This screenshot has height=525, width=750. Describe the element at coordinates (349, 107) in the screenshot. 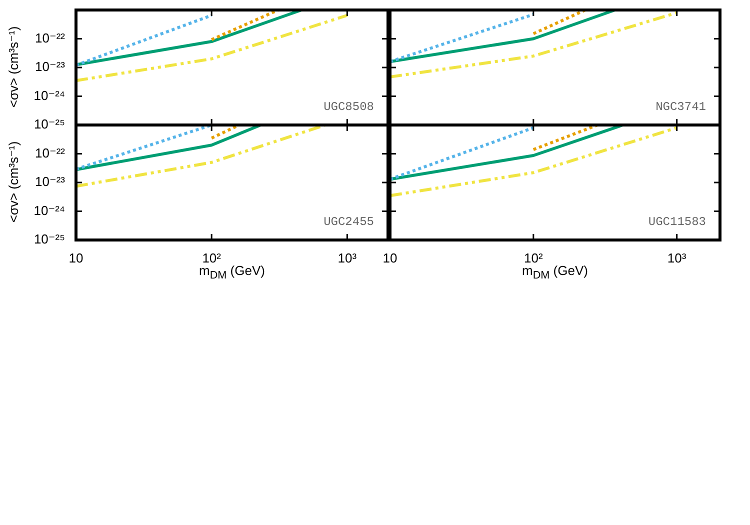

I see `annotation: UGC8508` at that location.